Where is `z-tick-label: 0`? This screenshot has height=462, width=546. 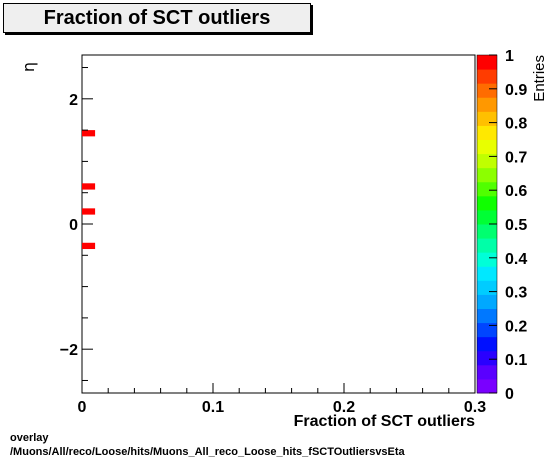
z-tick-label: 0 is located at coordinates (509, 394).